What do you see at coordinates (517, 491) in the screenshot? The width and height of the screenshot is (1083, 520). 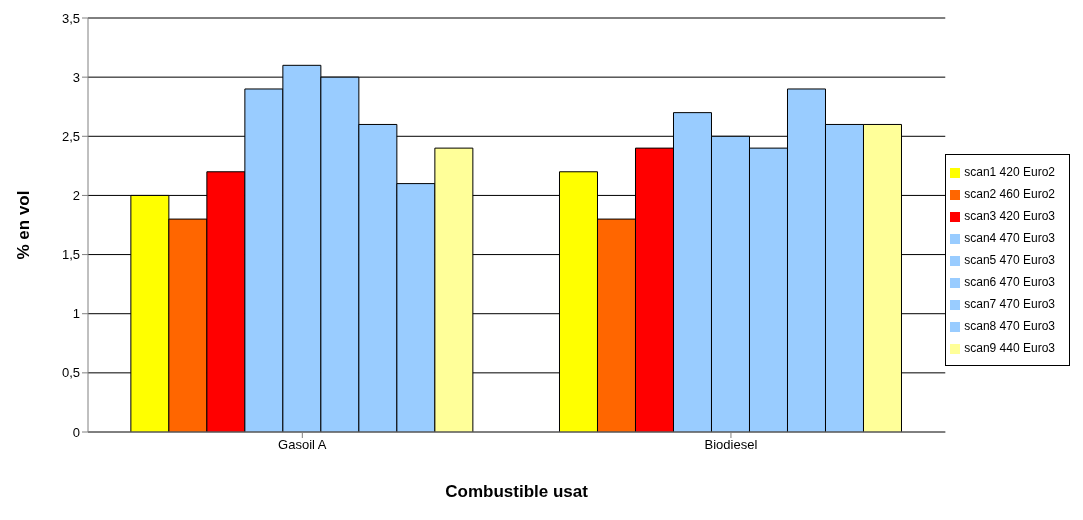 I see `x-axis-title: Combustible usat` at bounding box center [517, 491].